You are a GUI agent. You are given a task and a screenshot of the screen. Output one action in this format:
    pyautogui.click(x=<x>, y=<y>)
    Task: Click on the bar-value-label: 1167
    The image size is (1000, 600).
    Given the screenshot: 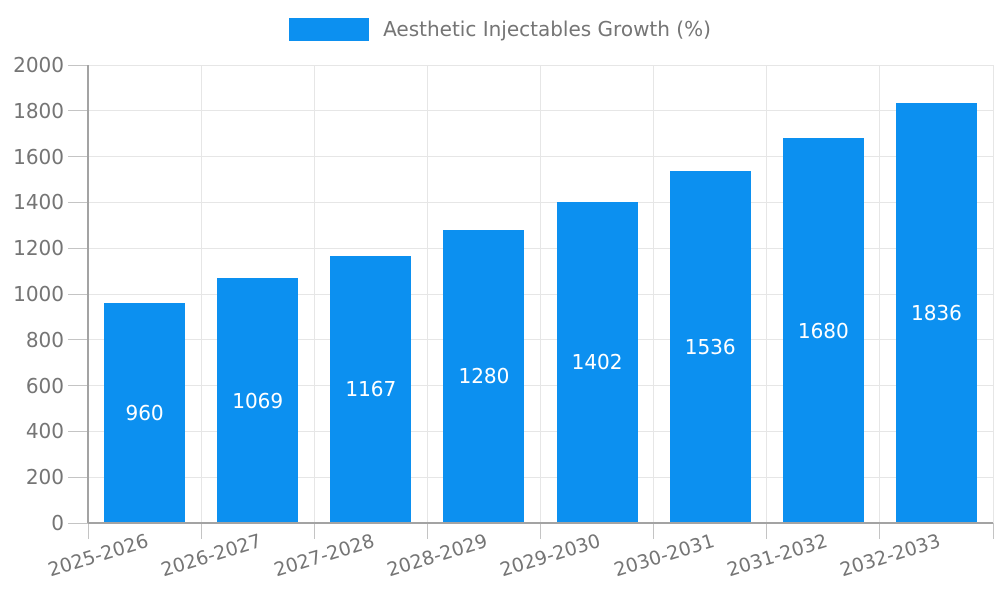 What is the action you would take?
    pyautogui.click(x=371, y=389)
    